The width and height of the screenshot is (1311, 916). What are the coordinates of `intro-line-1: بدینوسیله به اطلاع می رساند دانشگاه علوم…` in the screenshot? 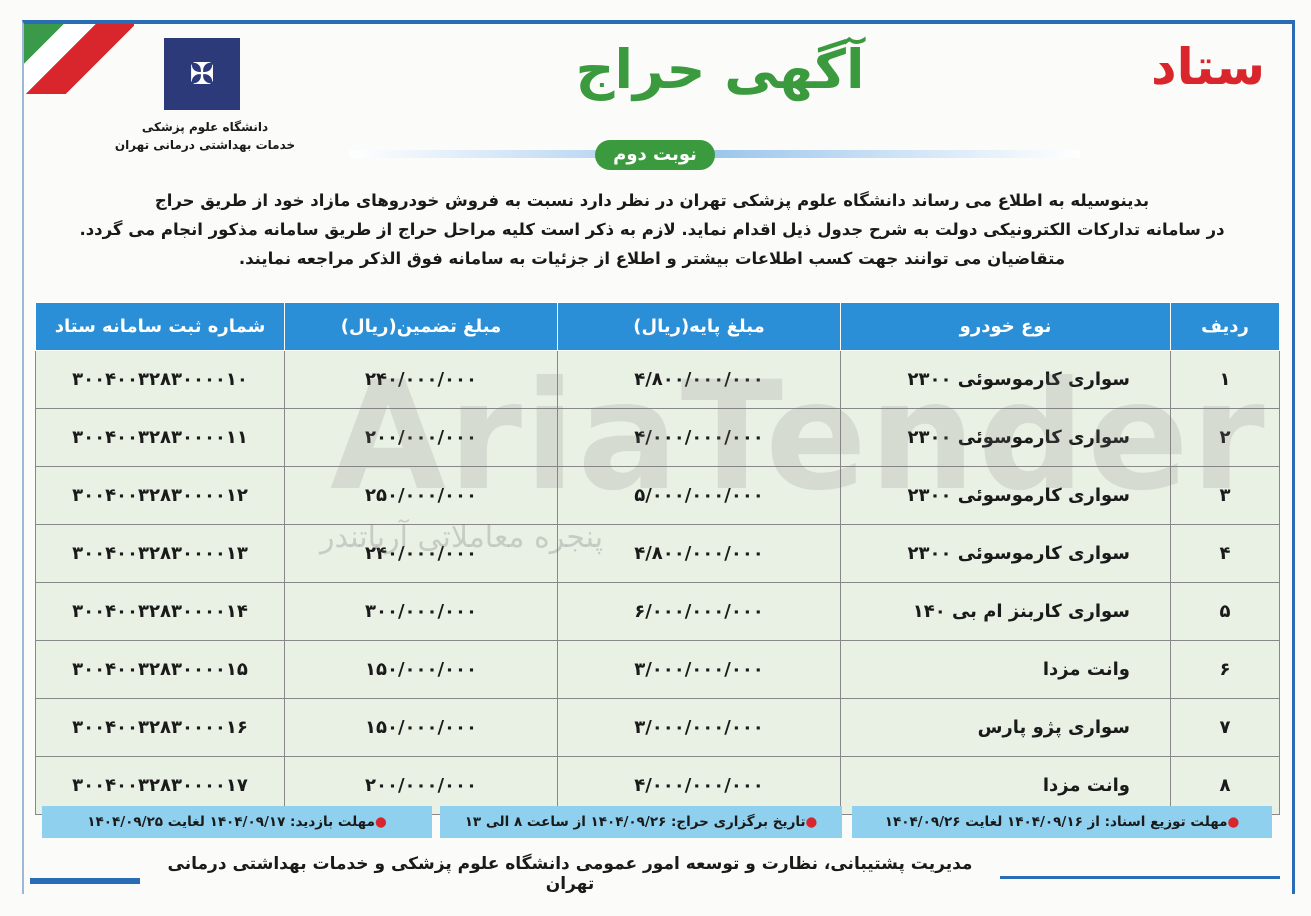 It's located at (652, 200).